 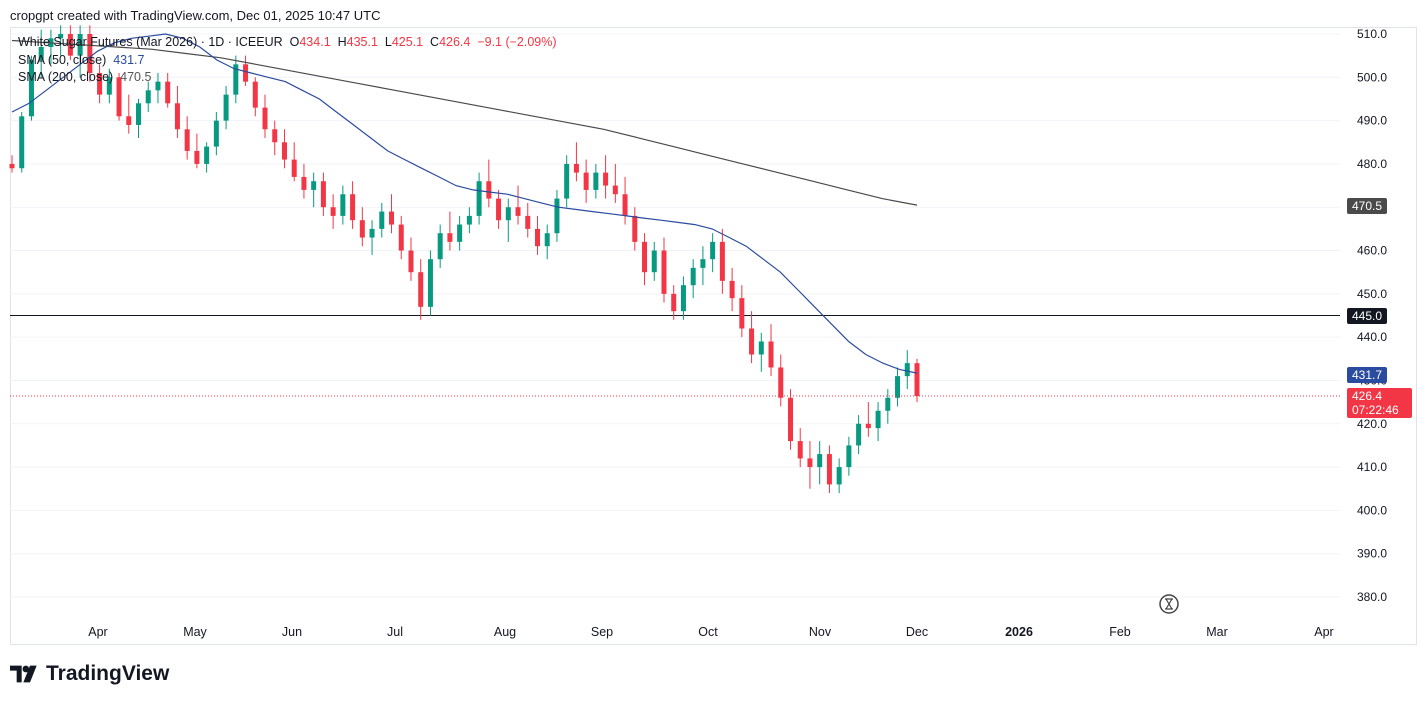 I want to click on change-value: −9.1 (−2.09%), so click(x=517, y=42).